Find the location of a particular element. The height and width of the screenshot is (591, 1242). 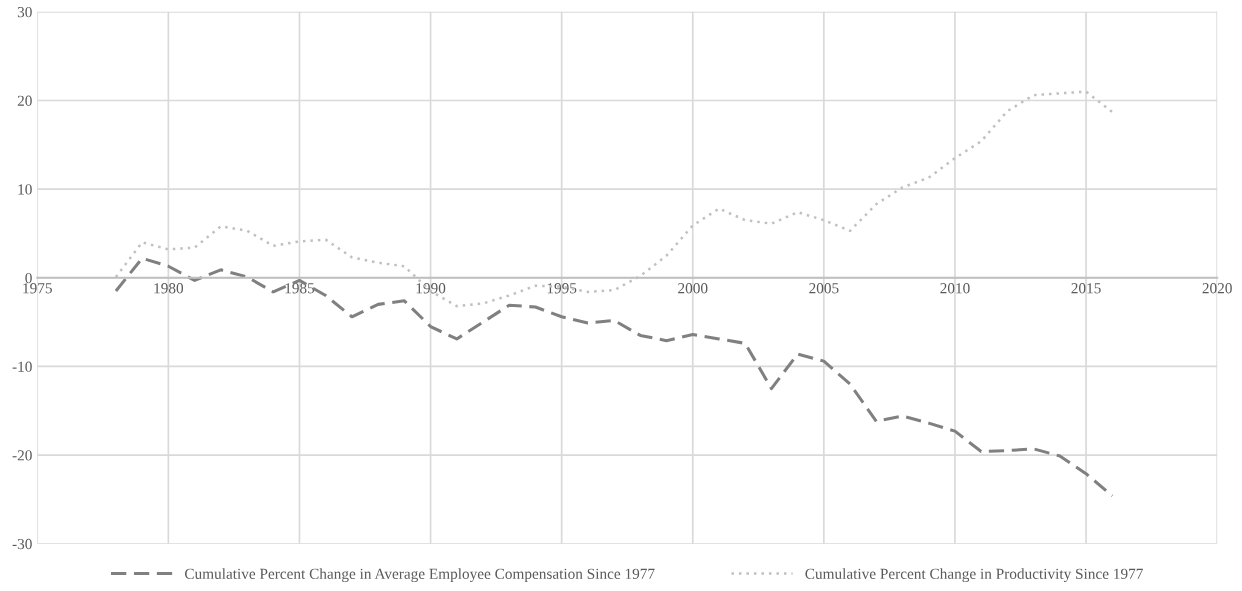

legend-label: Cumulative Percent Change in Productivity Since 1977 is located at coordinates (974, 575).